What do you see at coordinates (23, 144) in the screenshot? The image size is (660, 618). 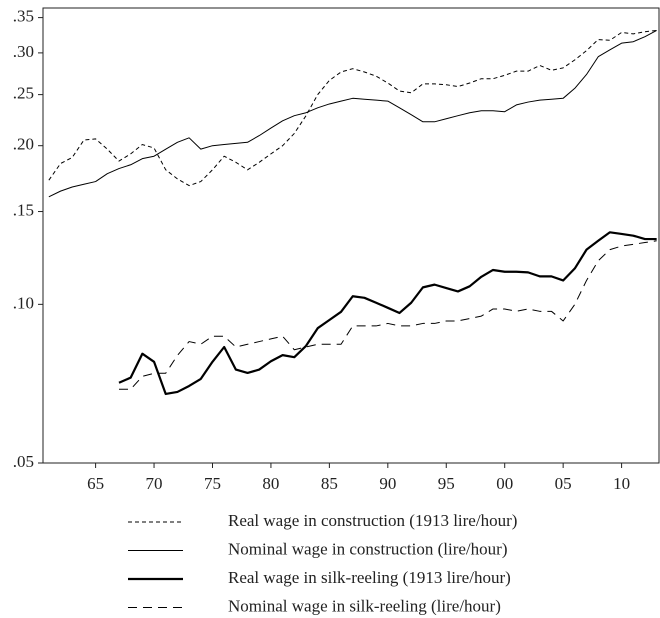 I see `y-tick-label: .20` at bounding box center [23, 144].